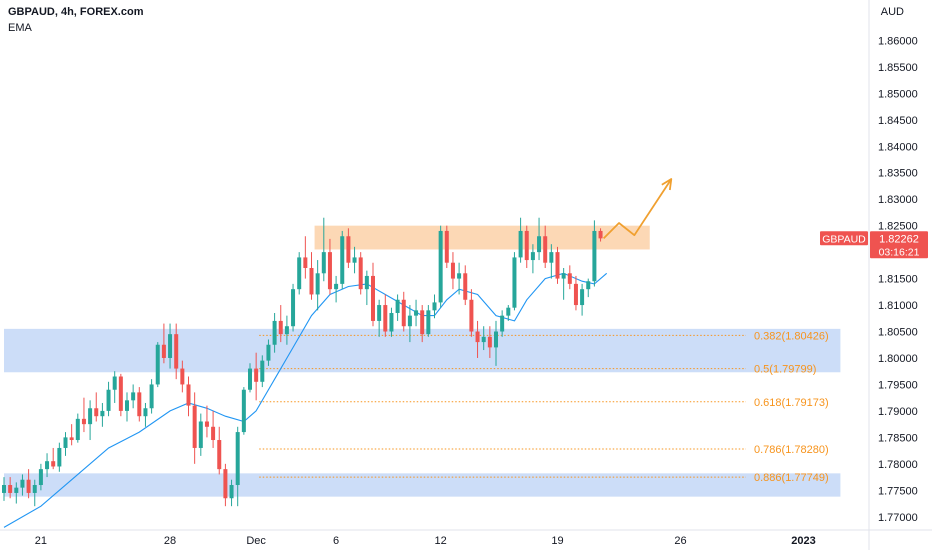 This screenshot has width=932, height=555. Describe the element at coordinates (898, 491) in the screenshot. I see `price-tick-label: 1.77500` at that location.